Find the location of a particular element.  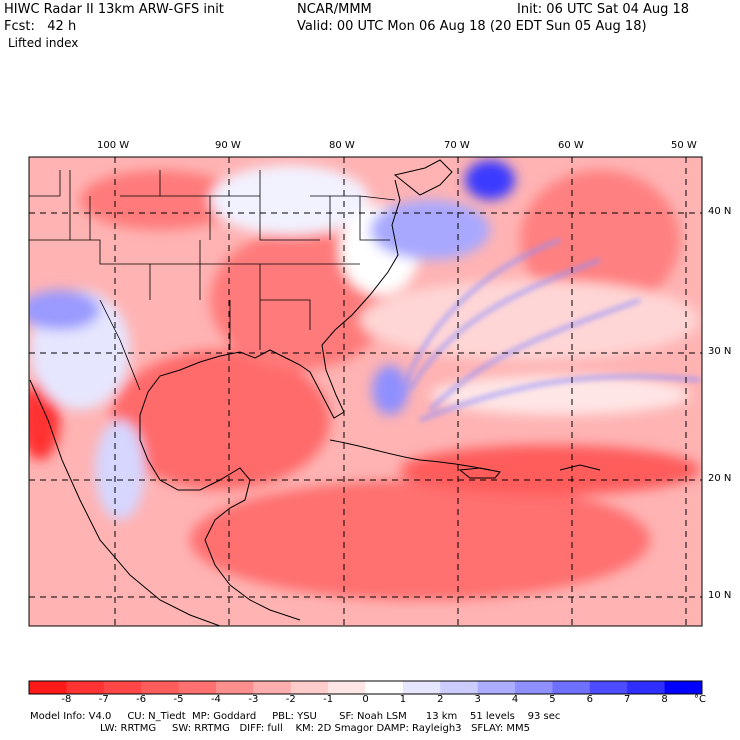

init-time: Init: 06 UTC Sat 04 Aug 18 is located at coordinates (603, 9).